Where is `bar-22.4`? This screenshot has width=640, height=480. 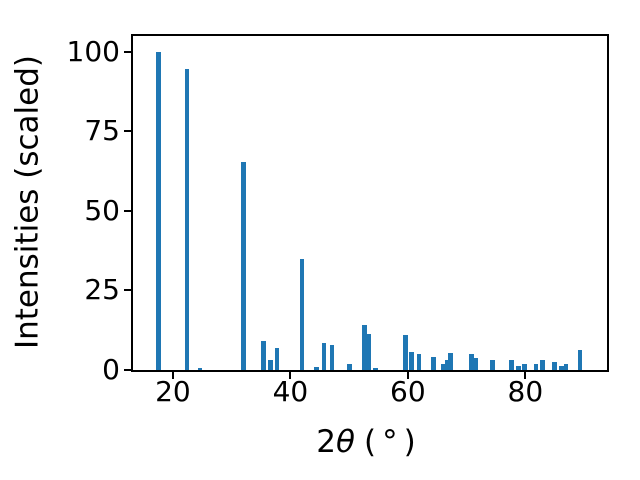 bar-22.4 is located at coordinates (187, 219).